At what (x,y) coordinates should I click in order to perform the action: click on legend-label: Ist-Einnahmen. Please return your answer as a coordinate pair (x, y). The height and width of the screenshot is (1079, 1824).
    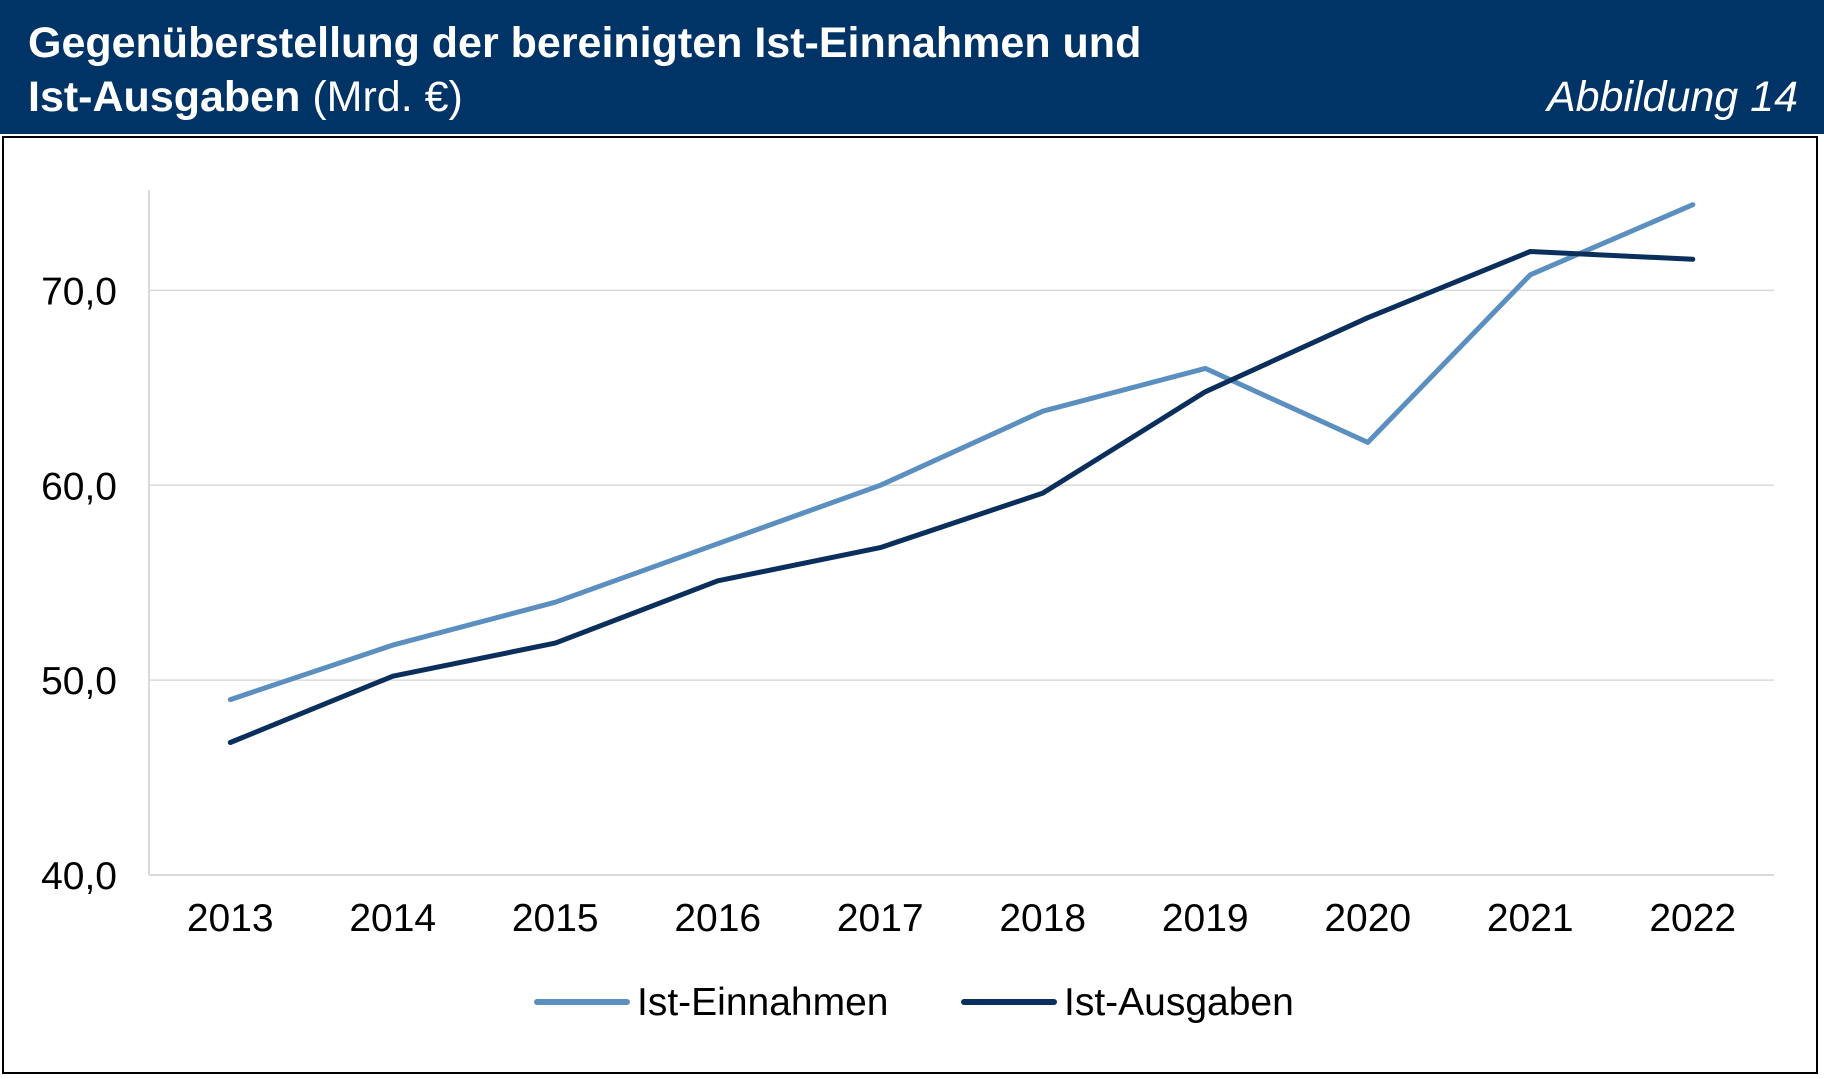
    Looking at the image, I should click on (762, 1002).